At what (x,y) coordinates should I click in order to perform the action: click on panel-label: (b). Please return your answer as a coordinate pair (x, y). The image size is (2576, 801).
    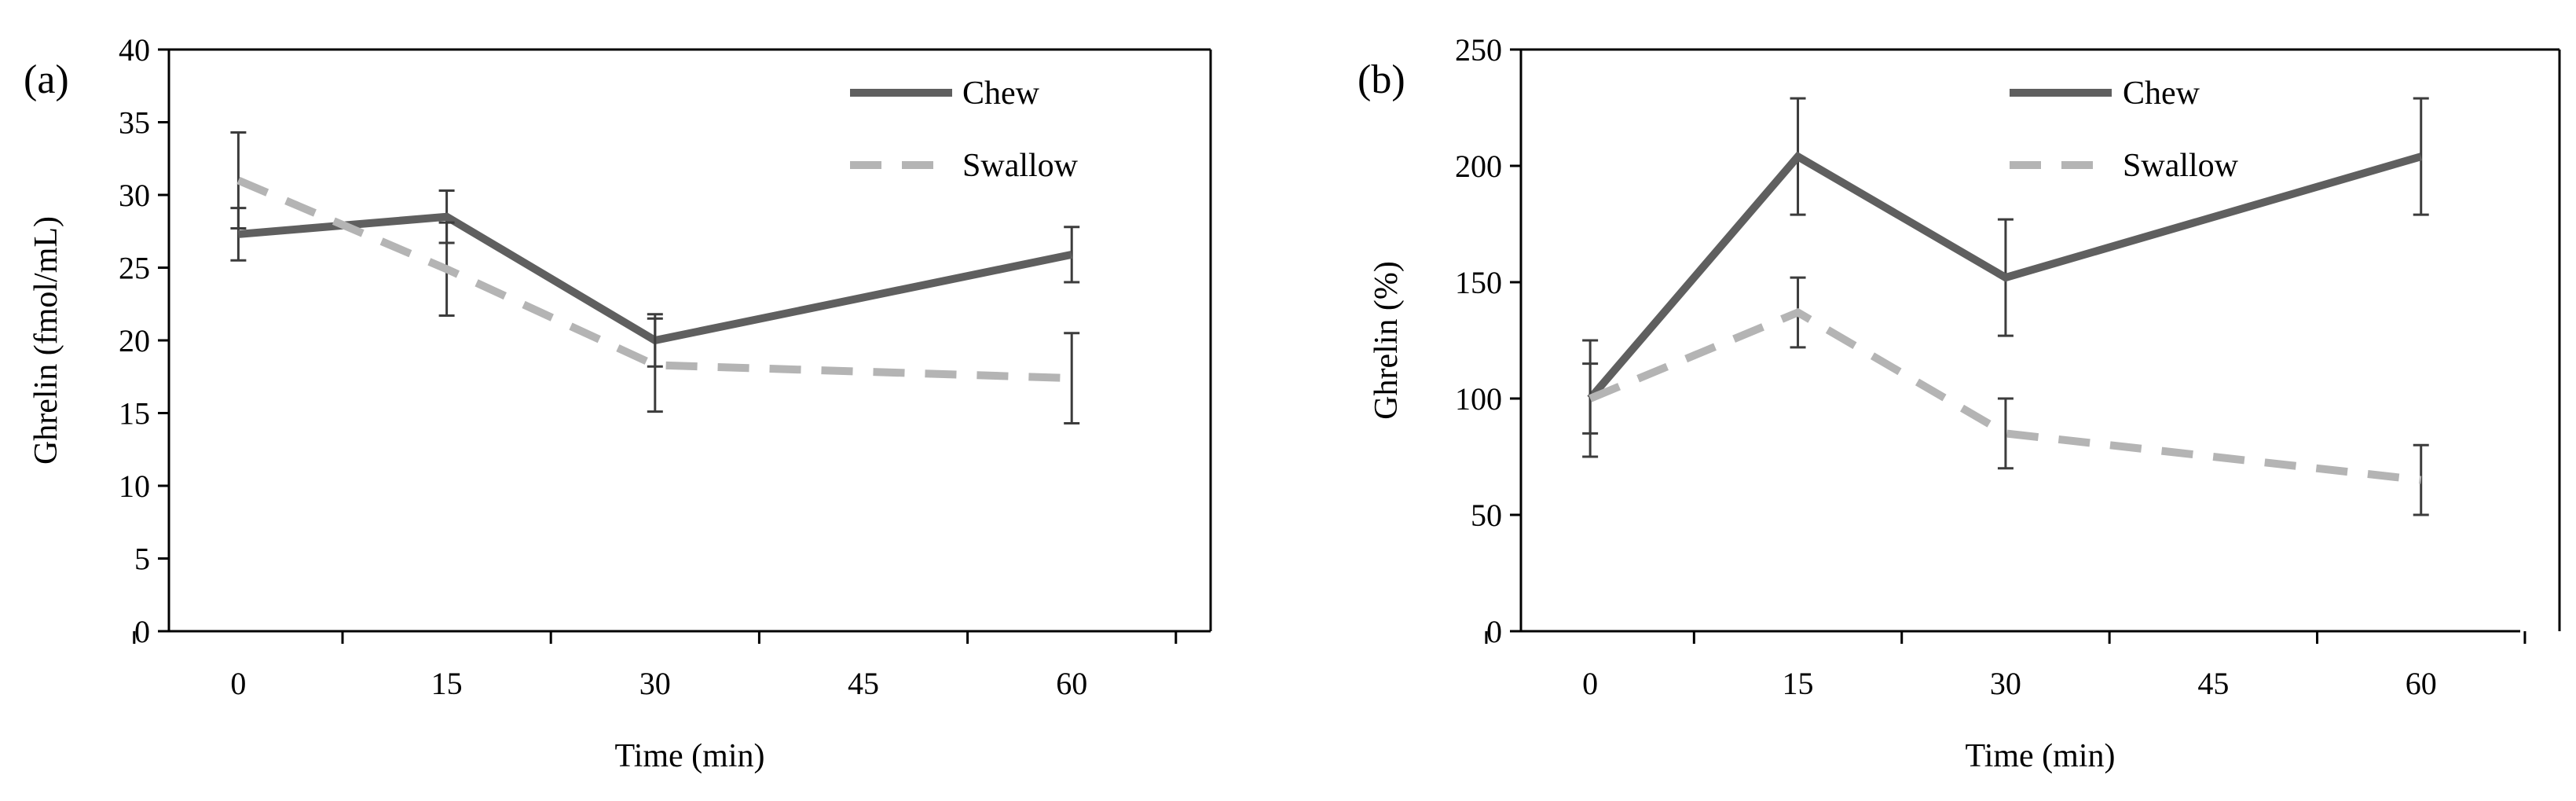
    Looking at the image, I should click on (1381, 80).